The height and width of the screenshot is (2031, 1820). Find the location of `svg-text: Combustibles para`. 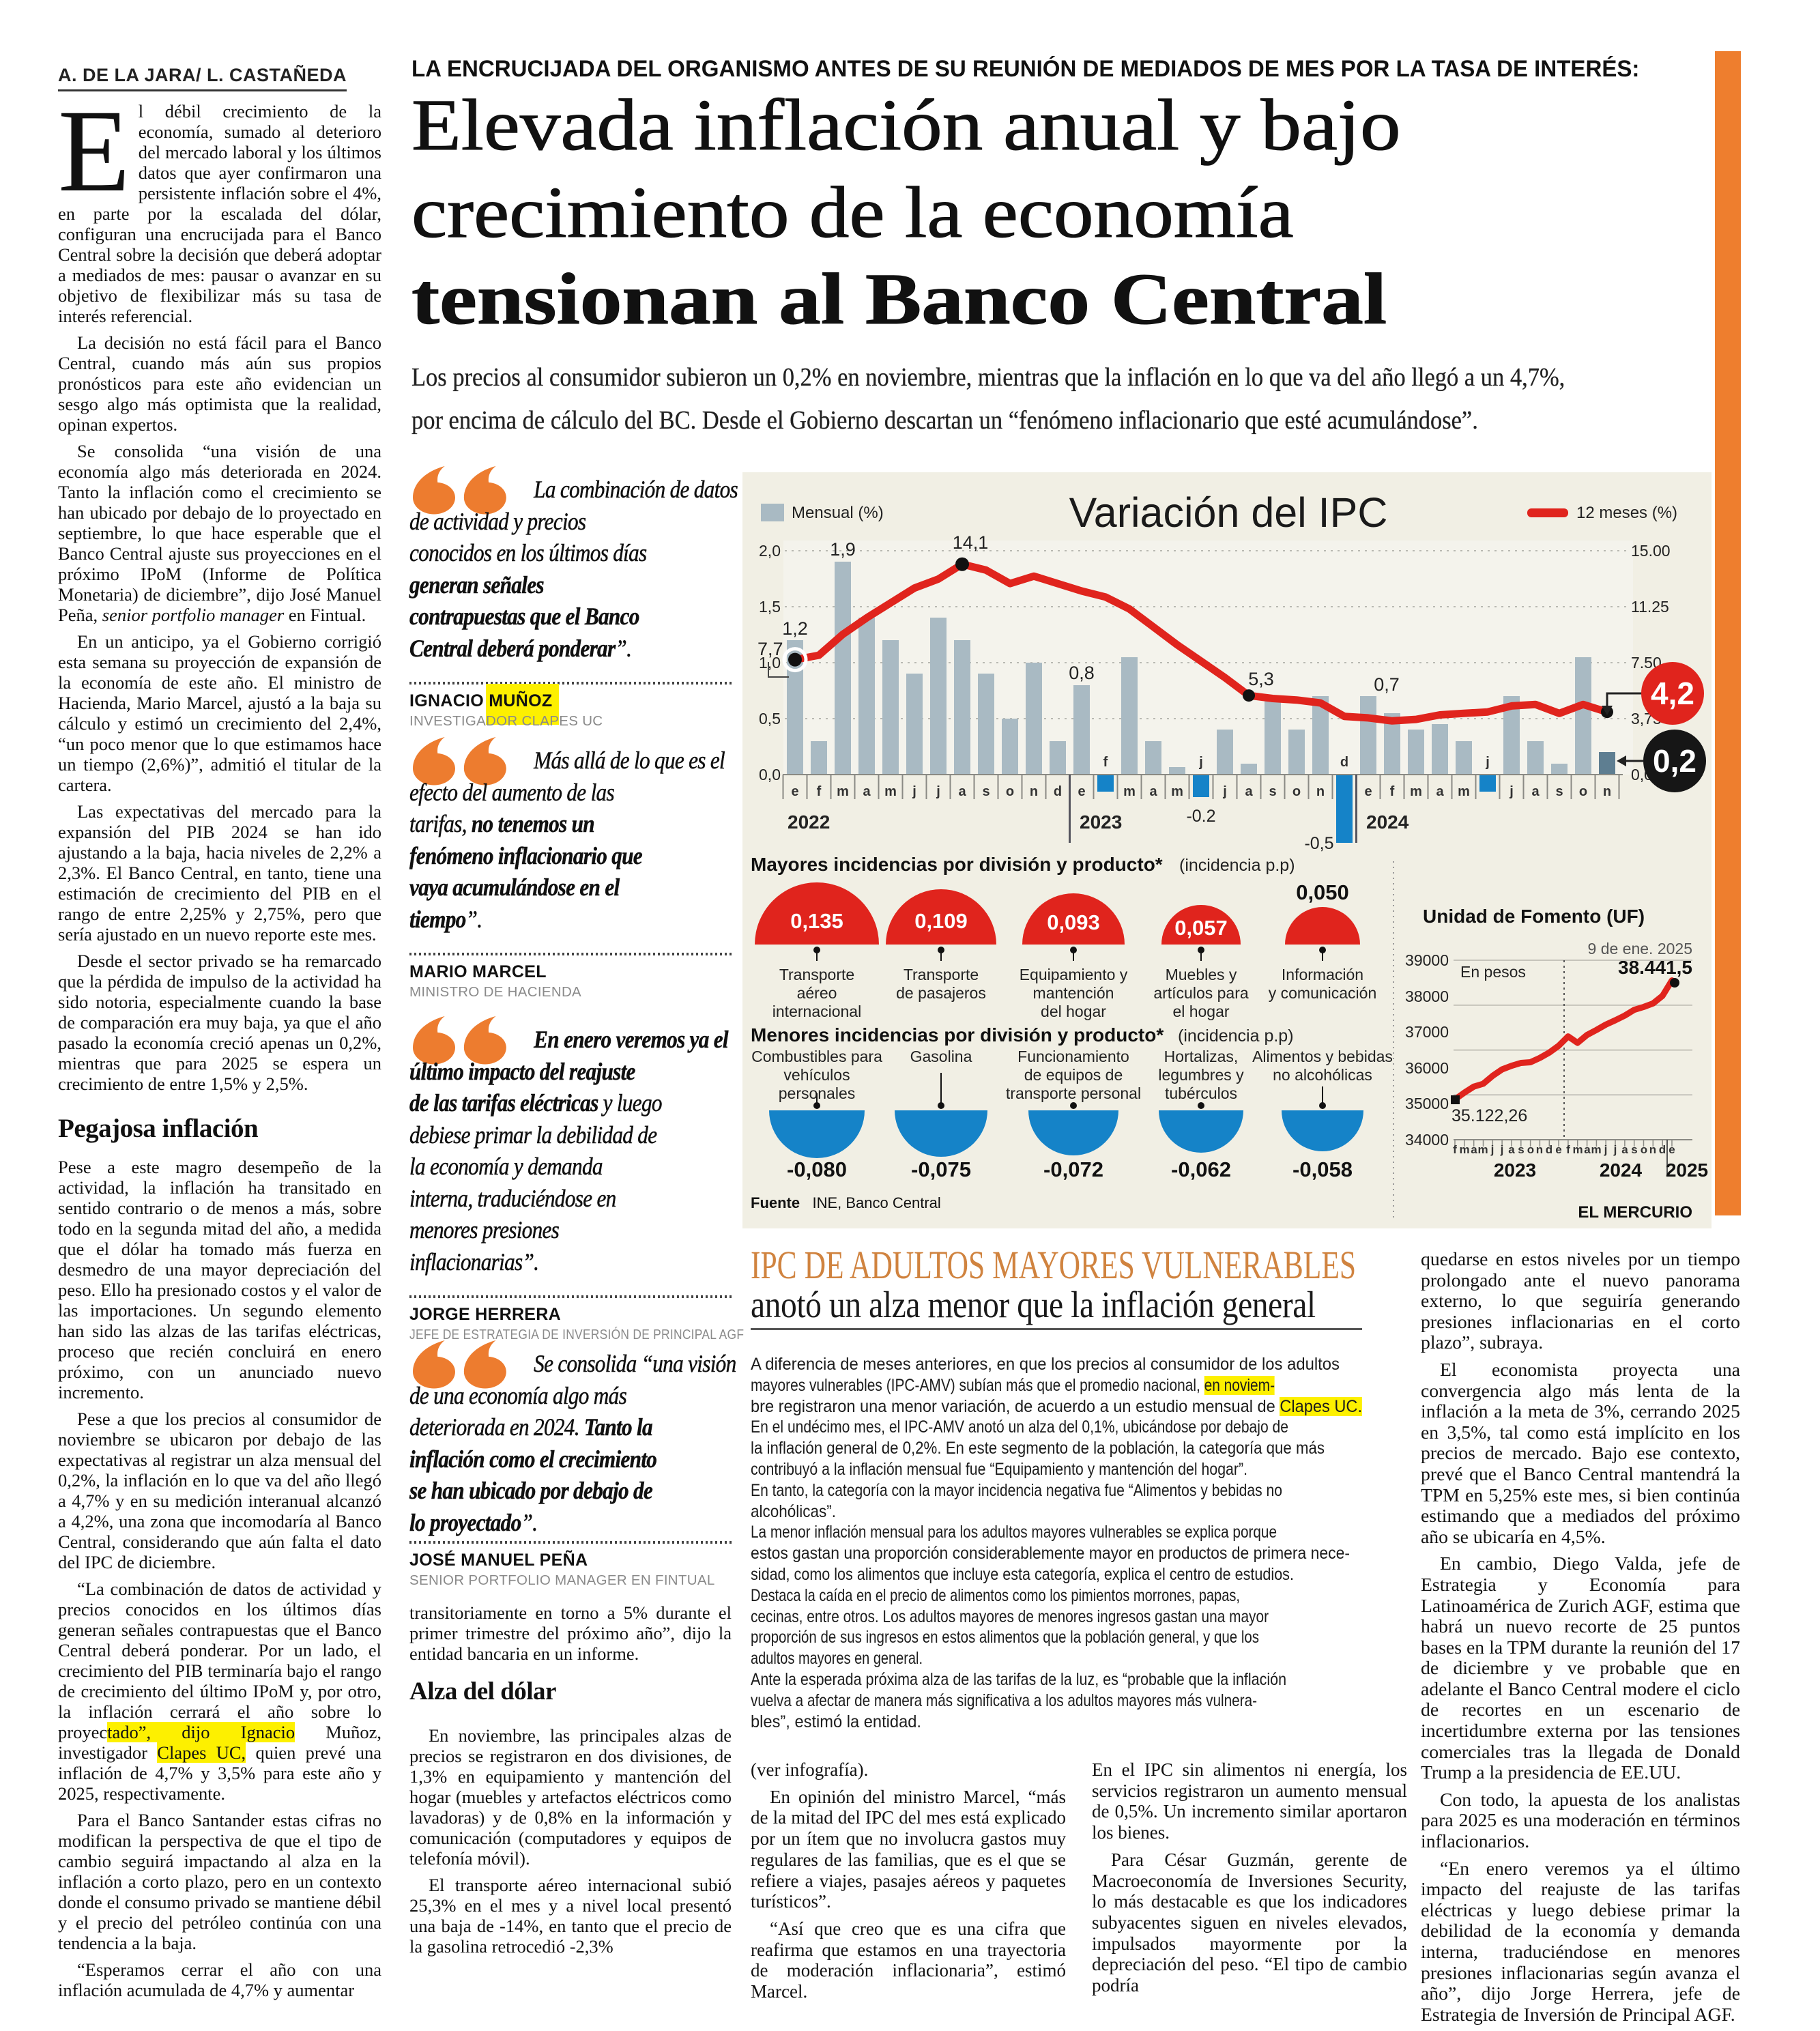

svg-text: Combustibles para is located at coordinates (816, 1056).